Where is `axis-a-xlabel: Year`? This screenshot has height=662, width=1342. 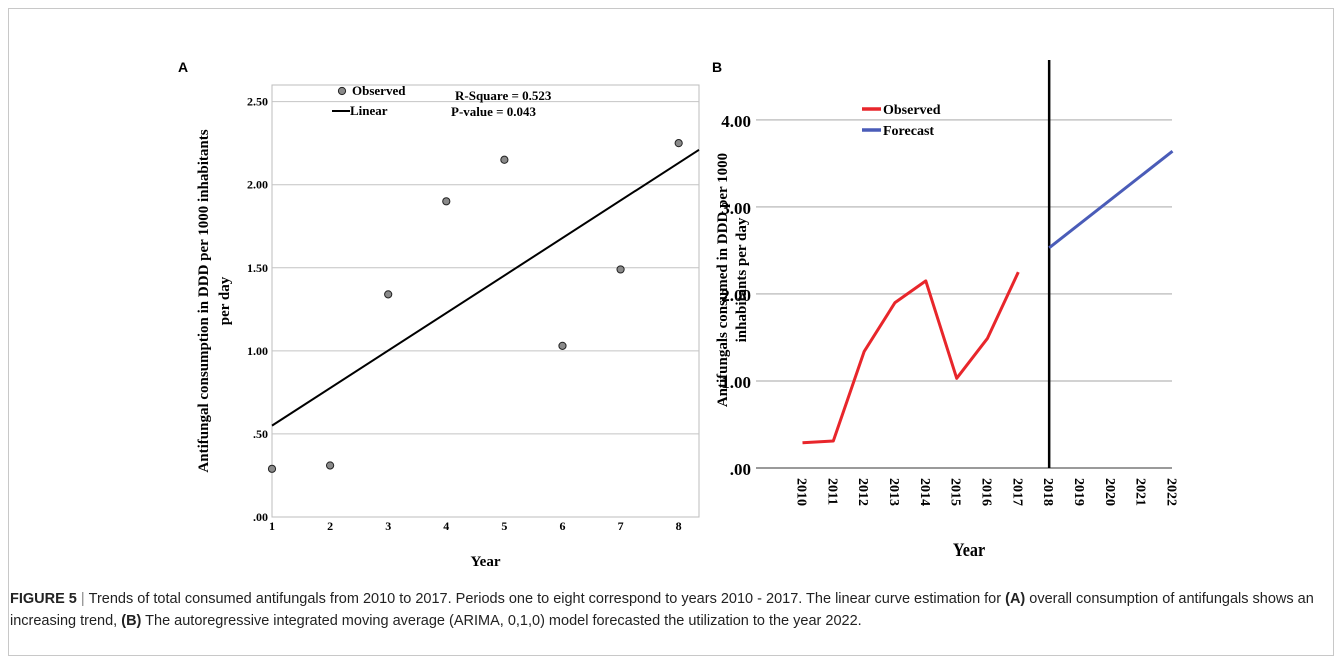
axis-a-xlabel: Year is located at coordinates (486, 562).